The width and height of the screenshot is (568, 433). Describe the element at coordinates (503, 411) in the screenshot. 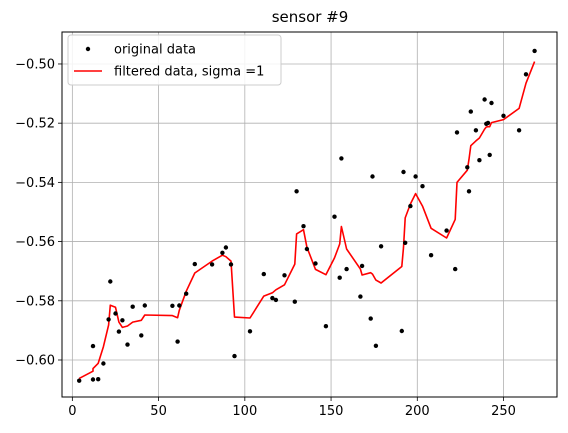

I see `x-tick-label: 250` at that location.